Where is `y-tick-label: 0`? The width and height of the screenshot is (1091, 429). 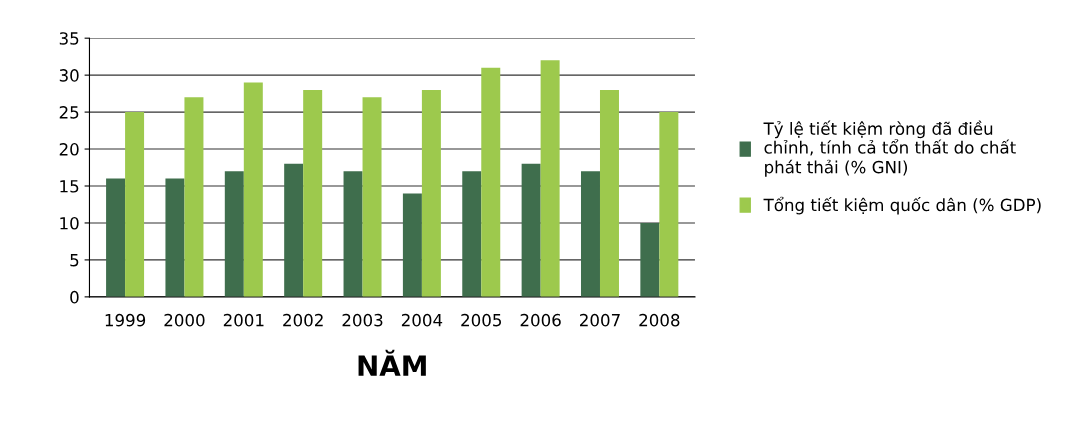
y-tick-label: 0 is located at coordinates (74, 297).